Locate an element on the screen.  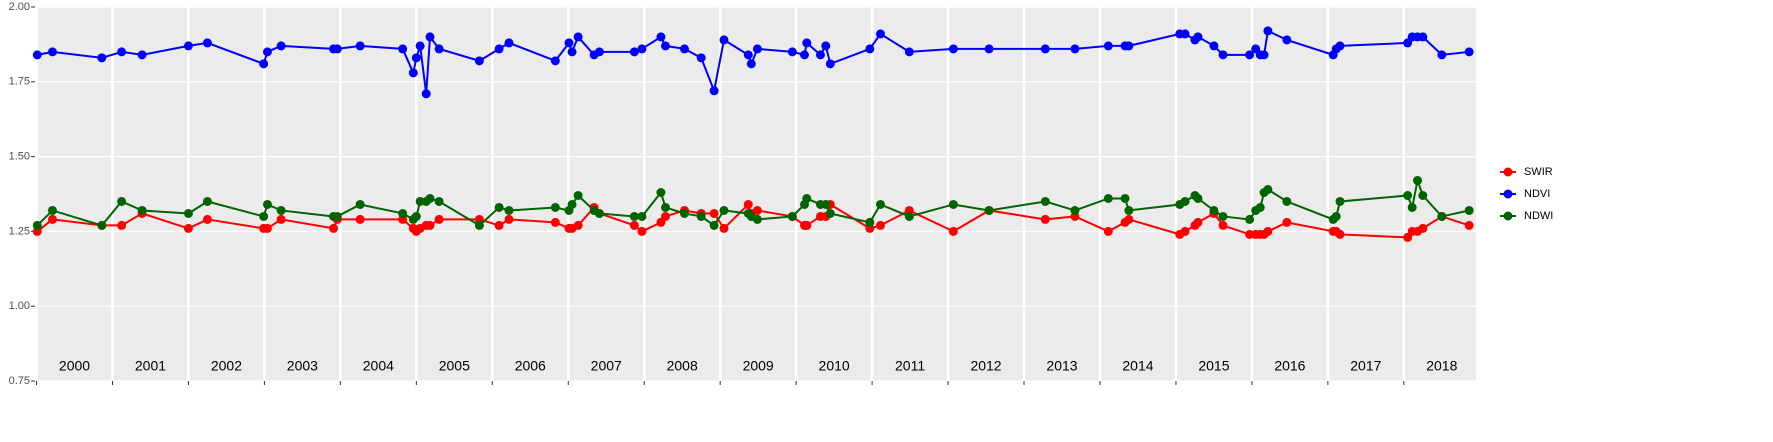
x-tick-label: 2008 is located at coordinates (682, 366).